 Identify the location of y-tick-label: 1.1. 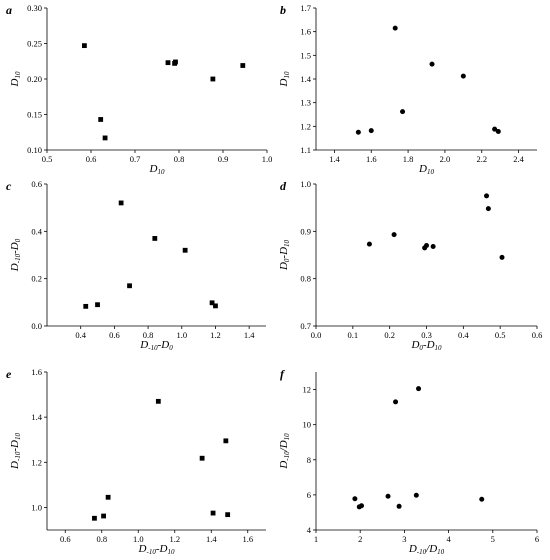
(305, 150).